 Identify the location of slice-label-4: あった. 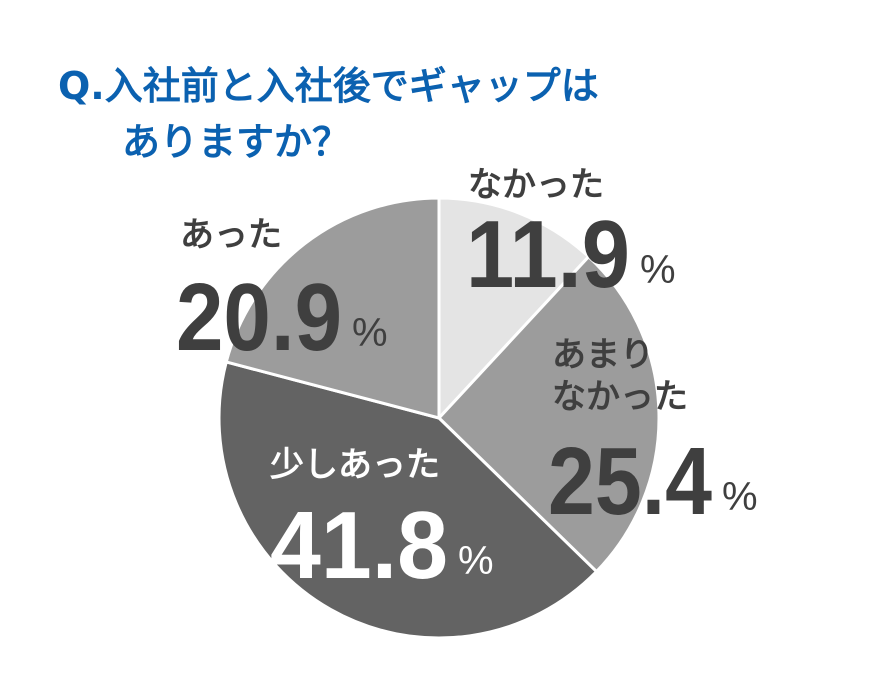
(231, 235).